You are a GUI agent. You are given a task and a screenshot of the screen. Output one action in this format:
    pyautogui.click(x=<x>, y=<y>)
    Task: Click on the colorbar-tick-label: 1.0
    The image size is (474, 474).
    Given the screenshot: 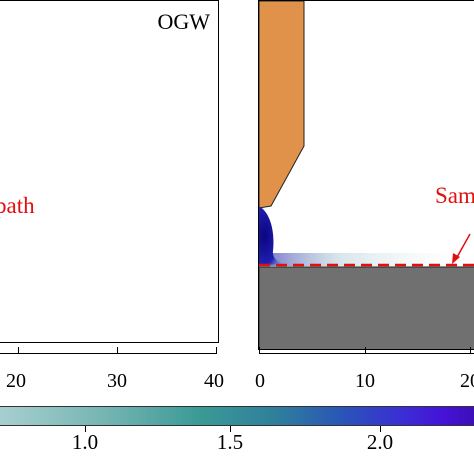 What is the action you would take?
    pyautogui.click(x=85, y=442)
    